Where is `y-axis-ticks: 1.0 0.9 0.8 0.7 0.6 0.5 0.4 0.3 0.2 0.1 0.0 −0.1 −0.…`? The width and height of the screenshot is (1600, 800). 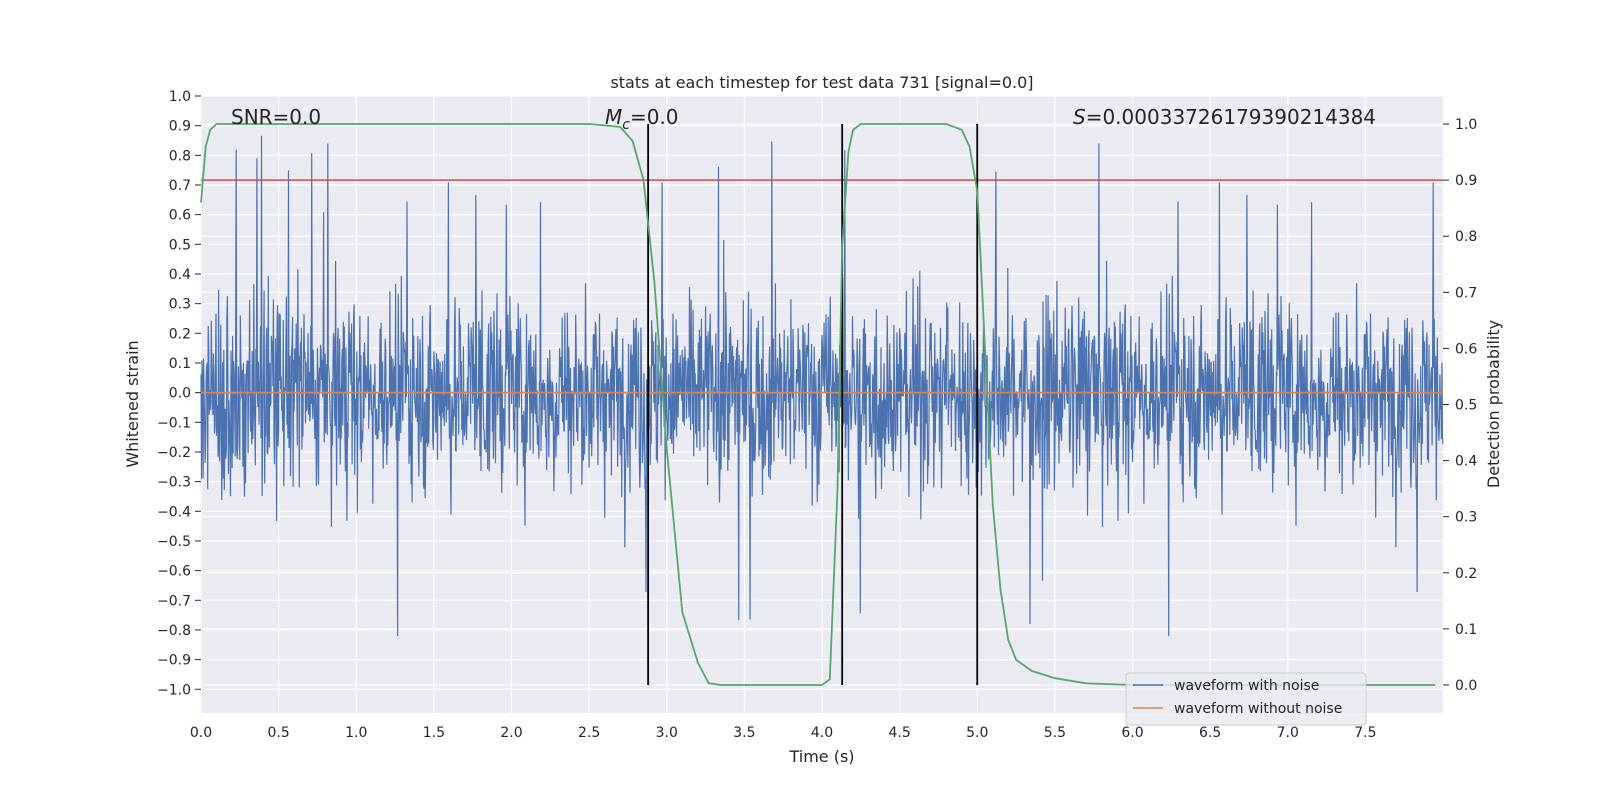 y-axis-ticks: 1.0 0.9 0.8 0.7 0.6 0.5 0.4 0.3 0.2 0.1 0.0 −0.1 −0.… is located at coordinates (179, 393).